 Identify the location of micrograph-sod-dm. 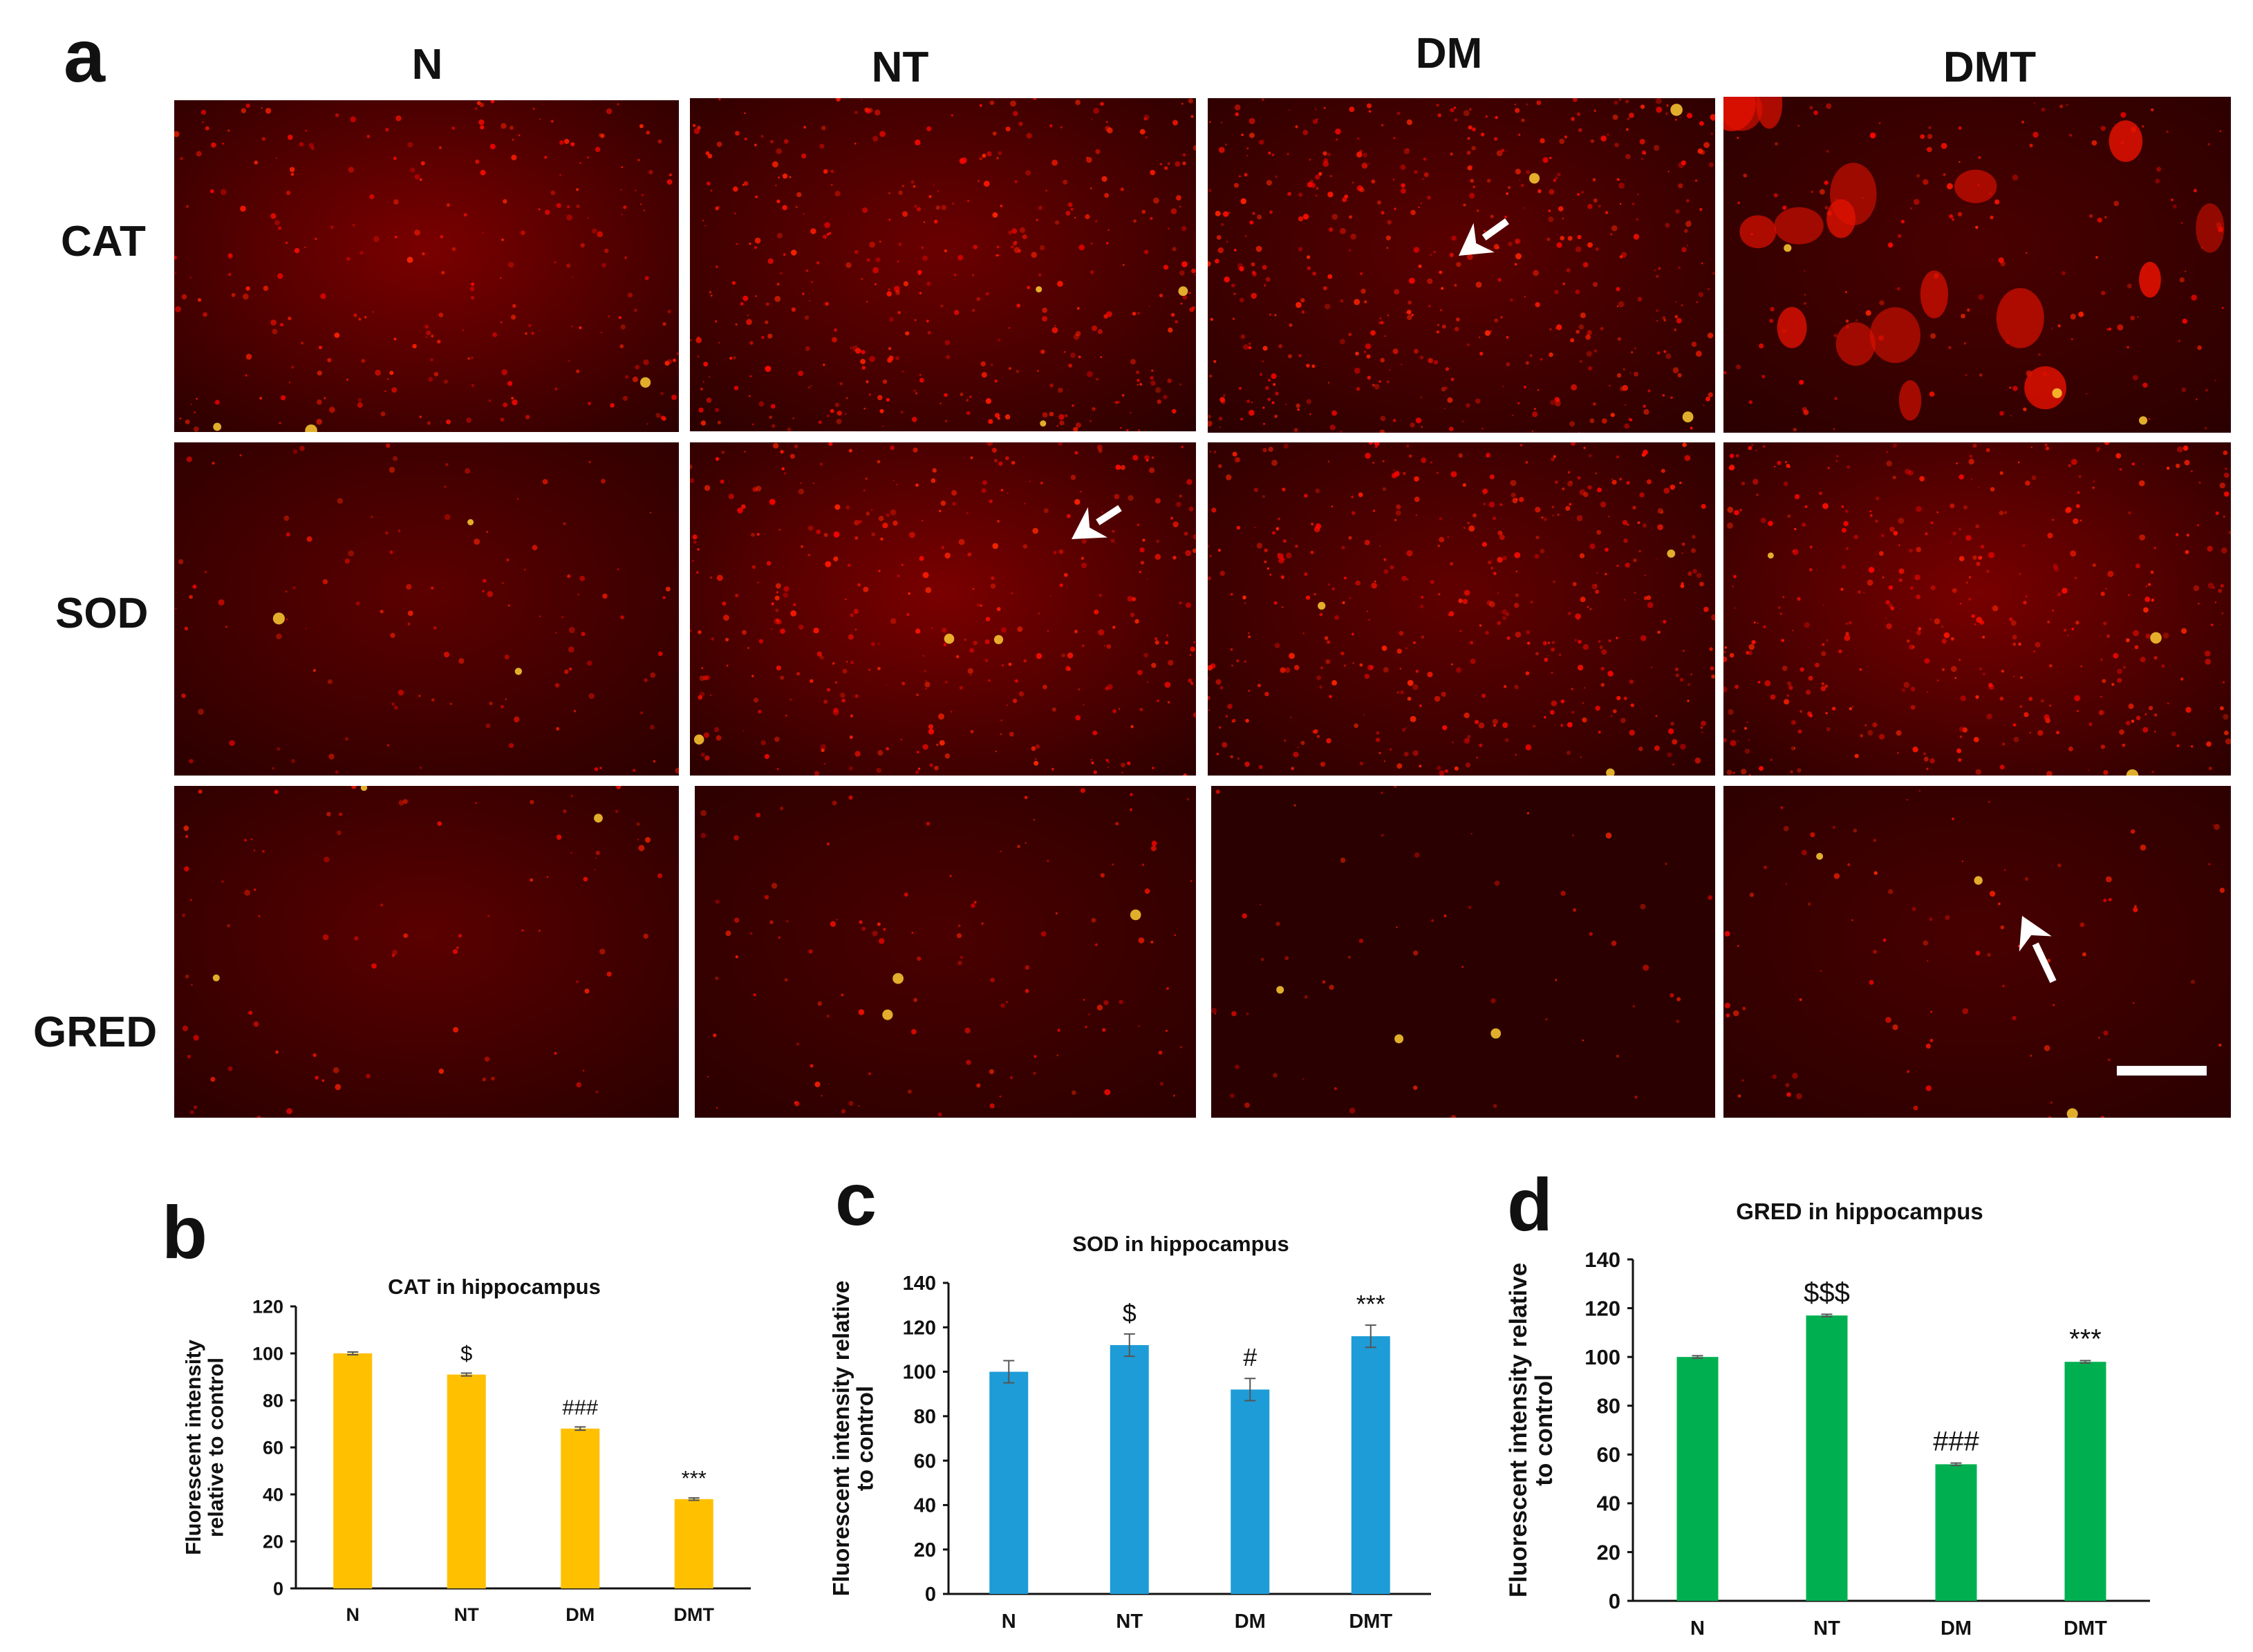
(1461, 609).